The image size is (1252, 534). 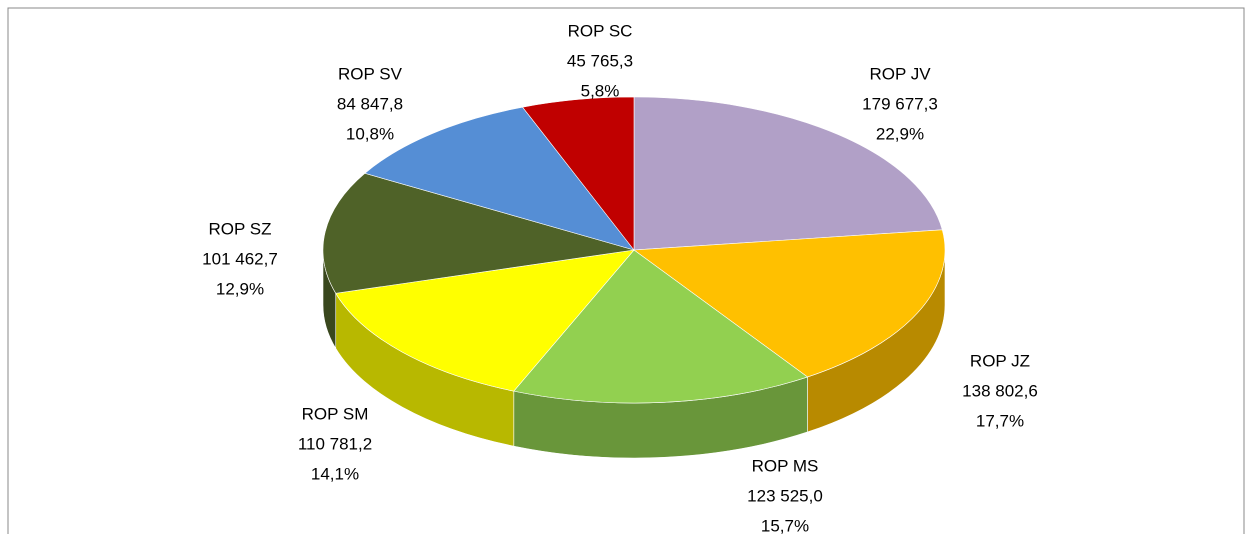 I want to click on category-label: ROP SZ, so click(x=240, y=228).